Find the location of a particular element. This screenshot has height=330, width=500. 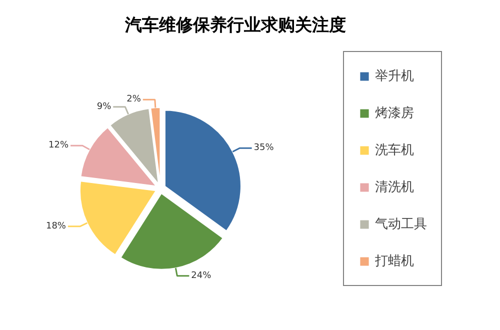

data-label: 18% is located at coordinates (56, 226).